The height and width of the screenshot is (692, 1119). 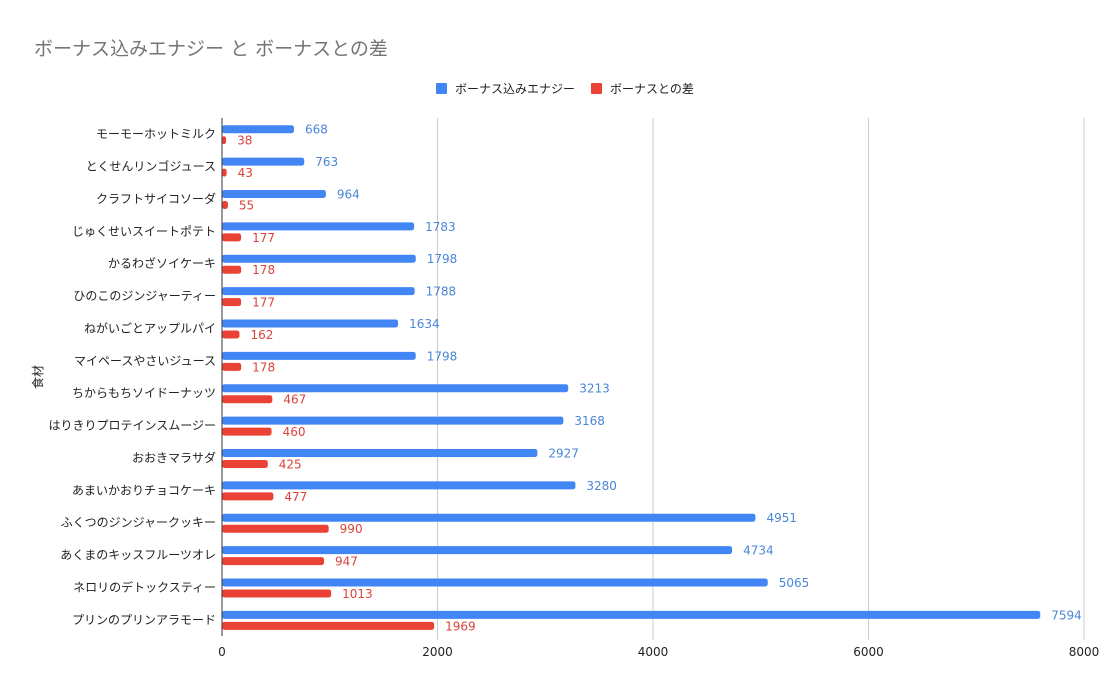 What do you see at coordinates (758, 551) in the screenshot?
I see `value-label-energy: 4734` at bounding box center [758, 551].